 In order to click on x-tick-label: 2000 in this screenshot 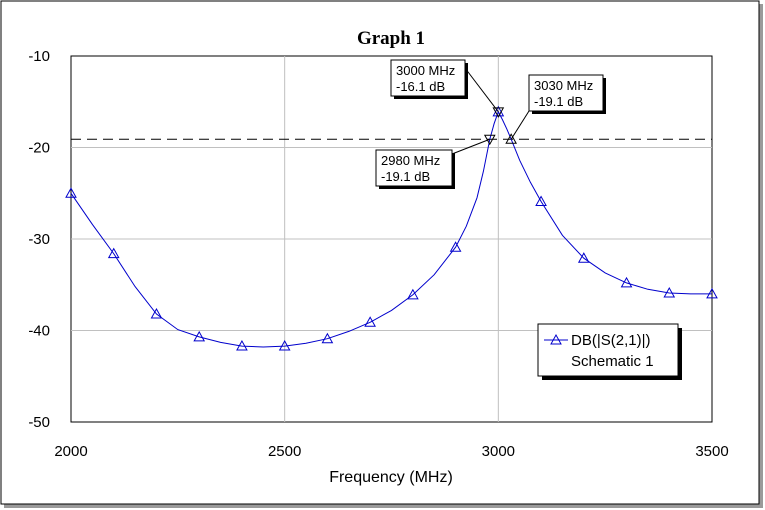, I will do `click(70, 451)`.